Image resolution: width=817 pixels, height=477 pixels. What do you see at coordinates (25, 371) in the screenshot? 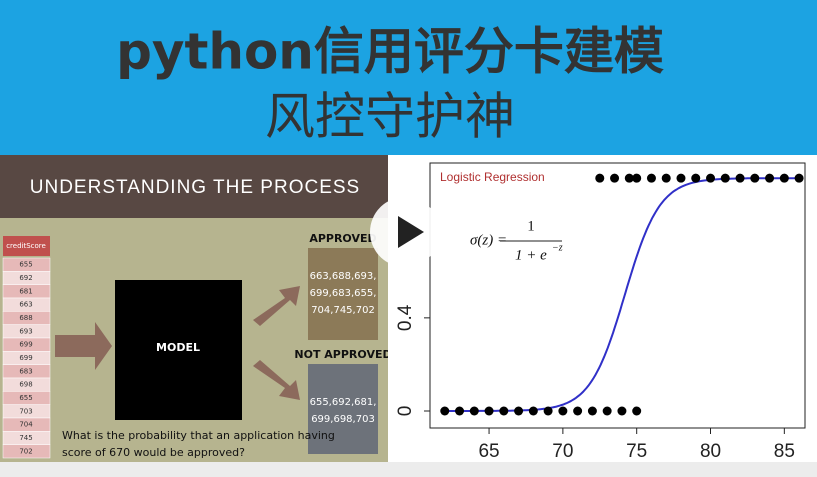
I see `table-cell: 683` at bounding box center [25, 371].